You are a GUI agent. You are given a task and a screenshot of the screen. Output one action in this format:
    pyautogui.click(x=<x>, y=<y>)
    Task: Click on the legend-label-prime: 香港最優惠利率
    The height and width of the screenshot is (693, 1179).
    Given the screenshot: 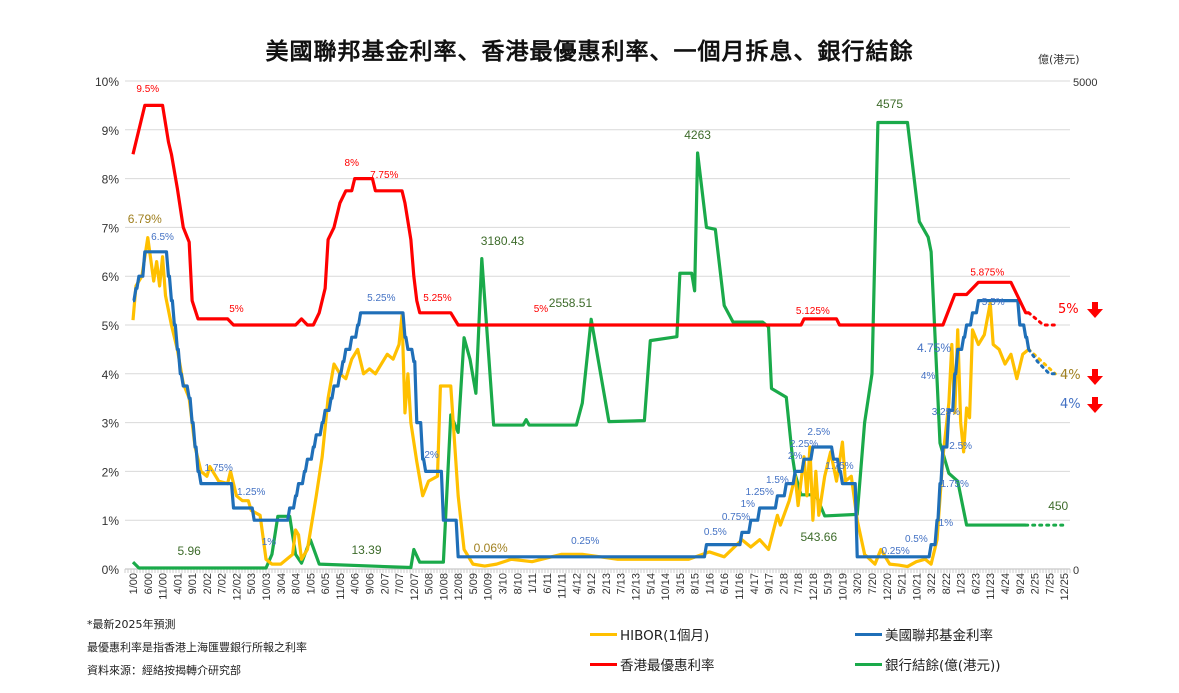 What is the action you would take?
    pyautogui.click(x=667, y=666)
    